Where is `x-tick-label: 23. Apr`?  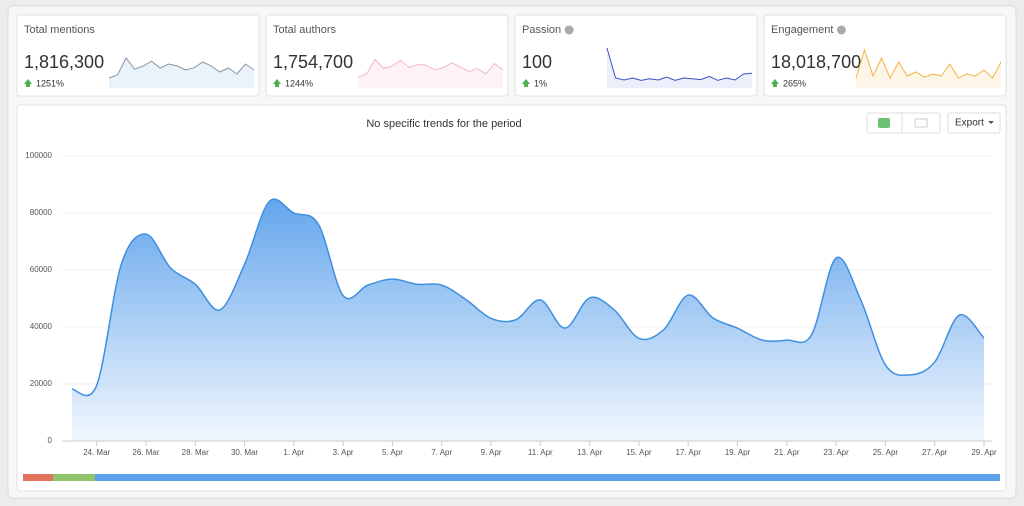 x-tick-label: 23. Apr is located at coordinates (836, 452).